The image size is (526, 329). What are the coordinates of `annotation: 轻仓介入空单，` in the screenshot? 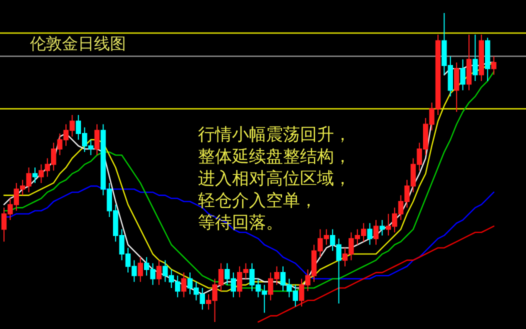 It's located at (257, 201).